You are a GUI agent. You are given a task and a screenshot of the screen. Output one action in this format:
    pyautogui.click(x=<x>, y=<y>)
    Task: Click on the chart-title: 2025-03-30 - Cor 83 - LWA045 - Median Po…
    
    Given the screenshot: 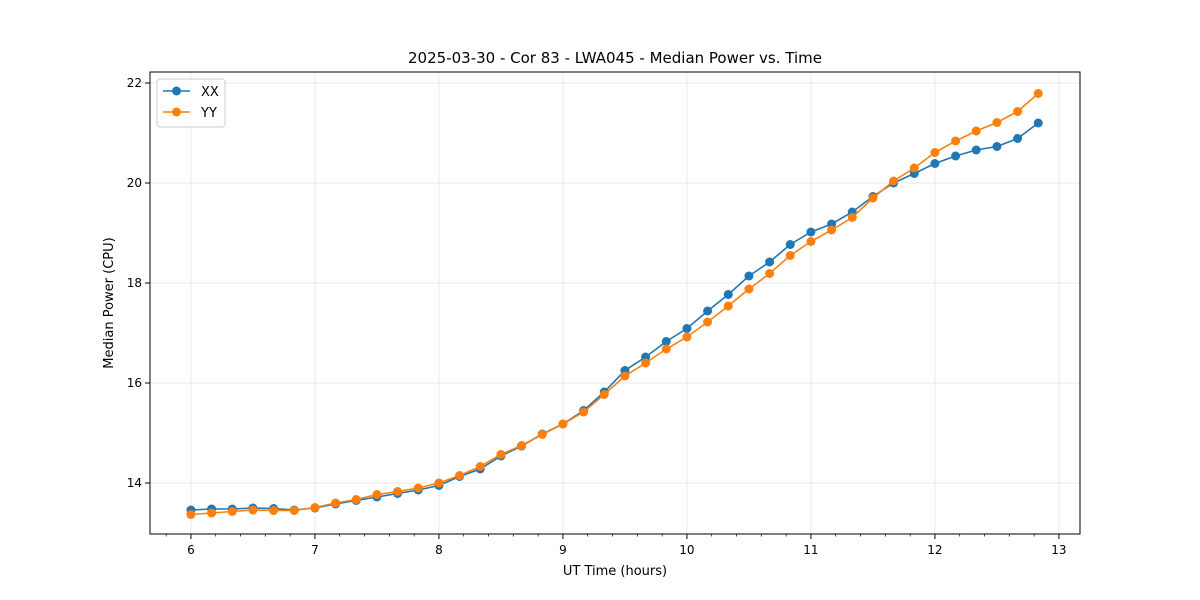 What is the action you would take?
    pyautogui.click(x=615, y=58)
    